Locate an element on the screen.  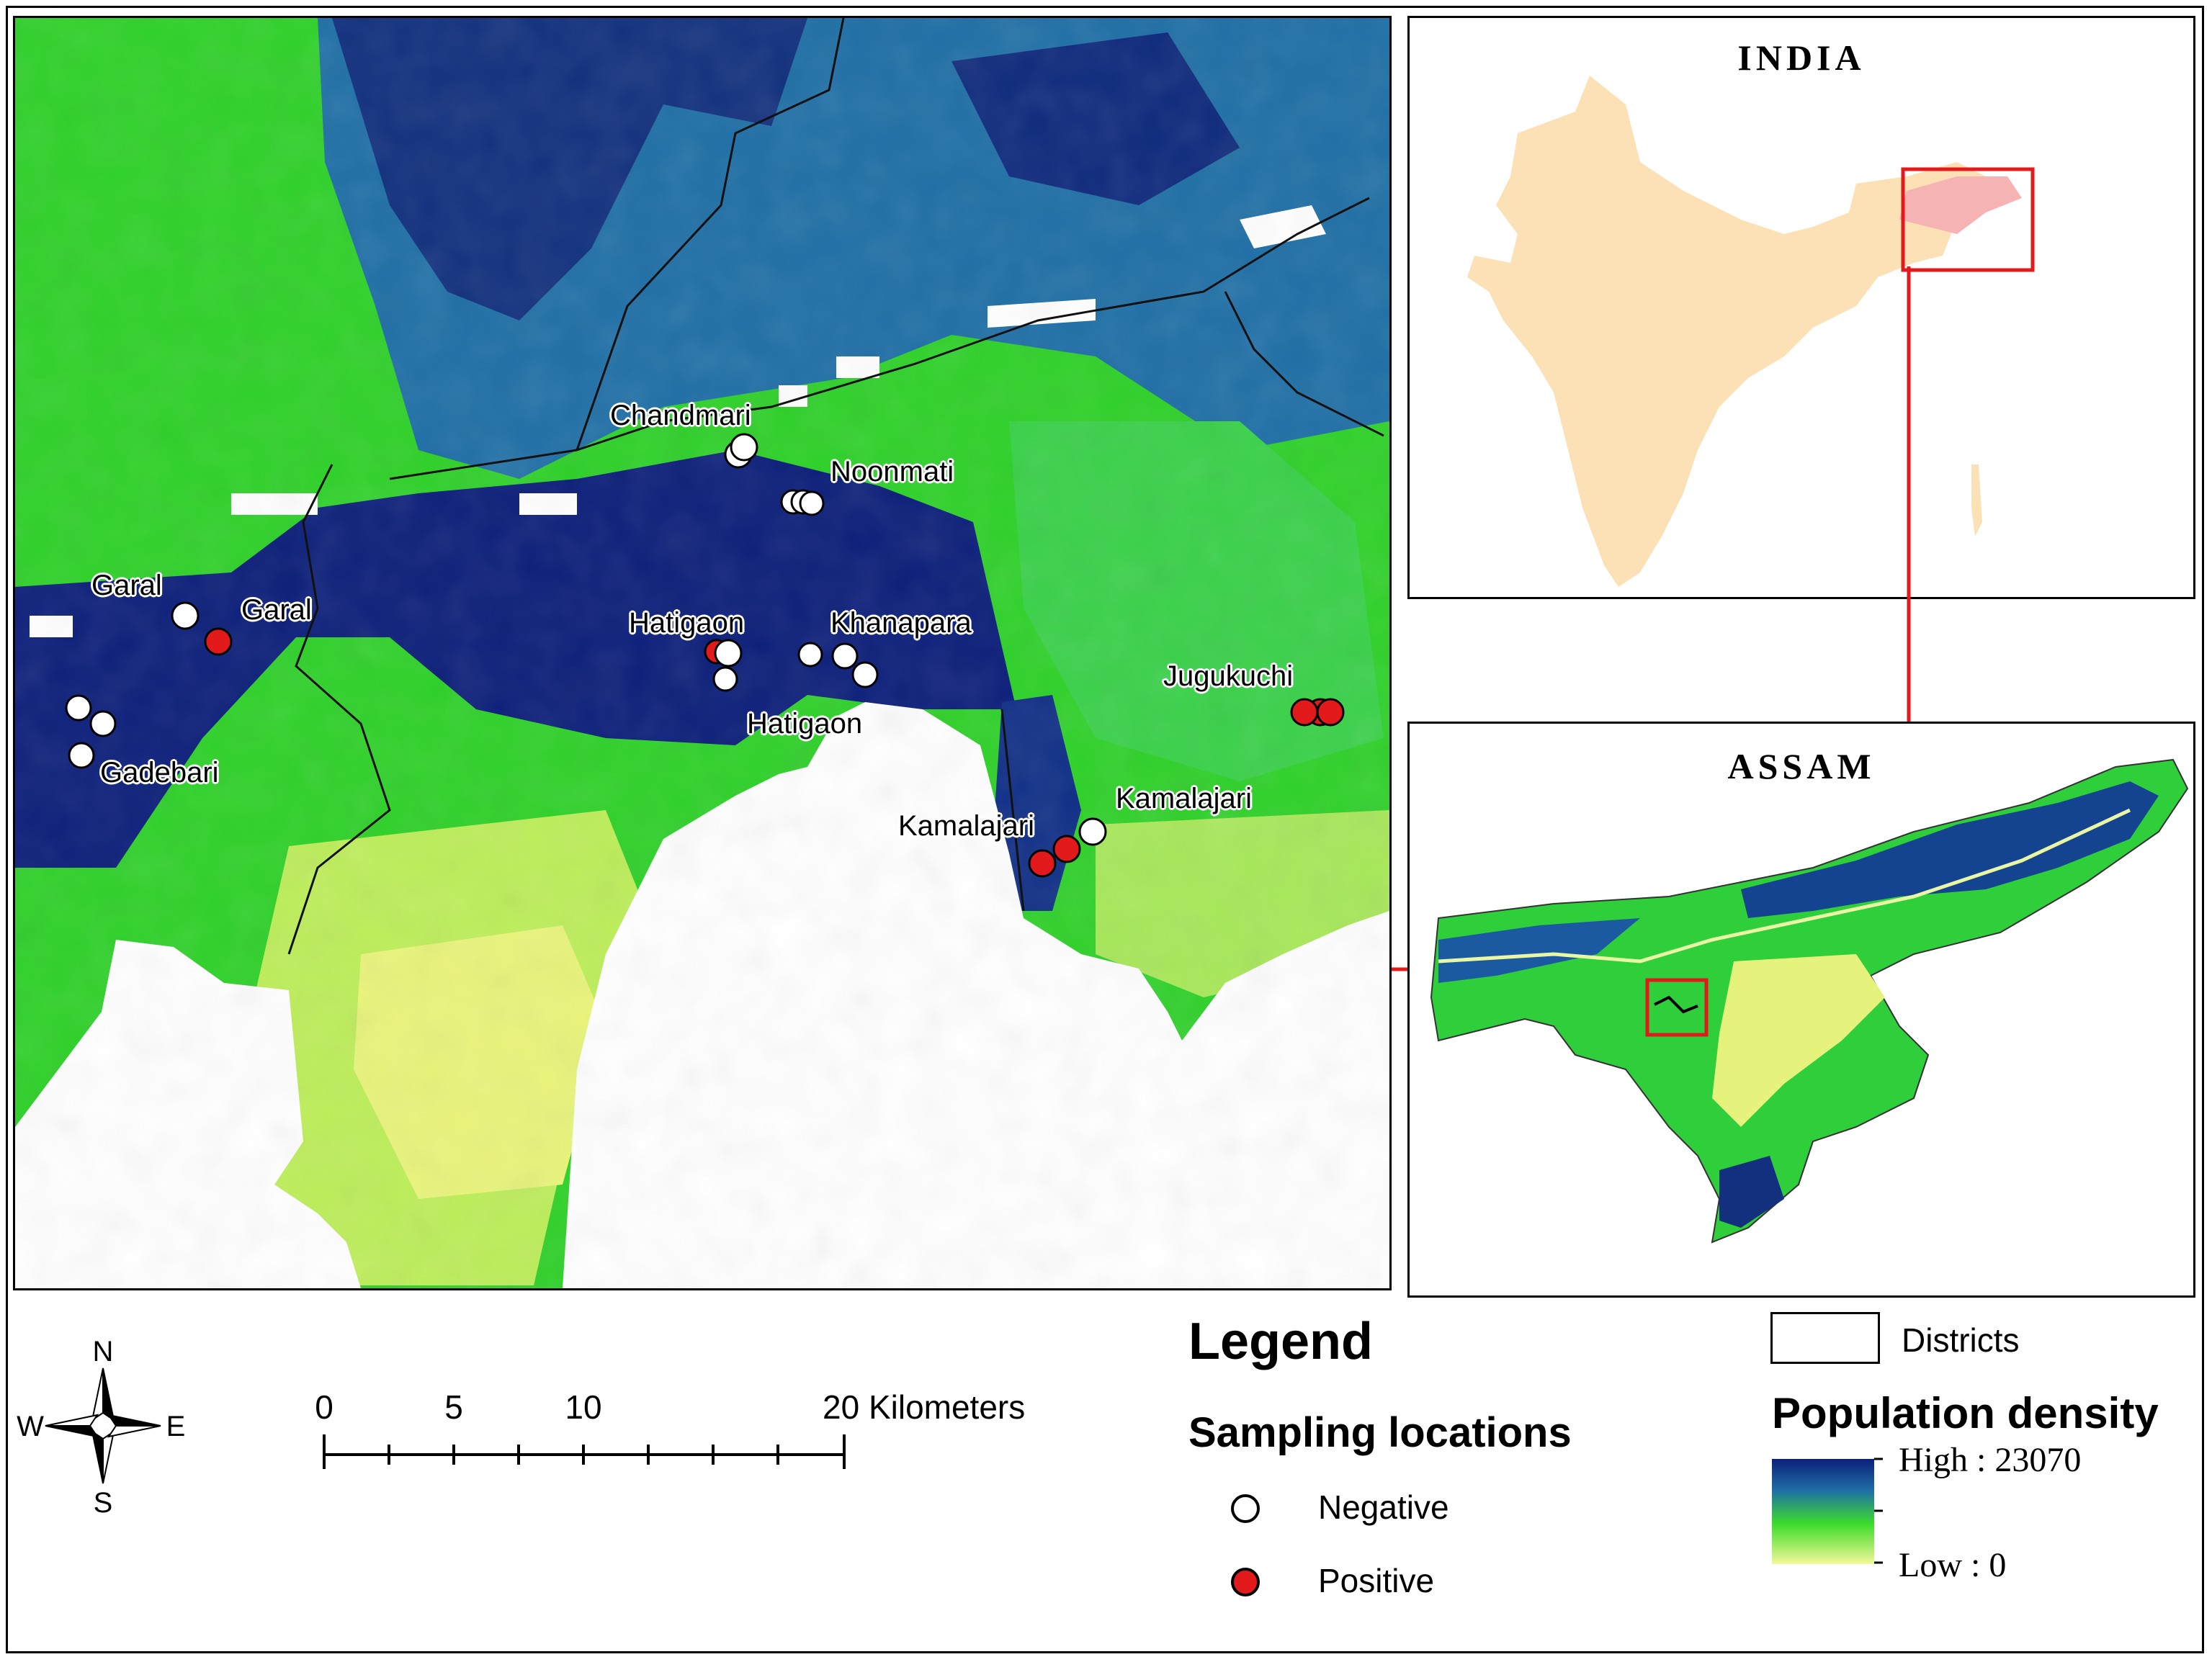
site-label-hatigaon-north: Hatigaon is located at coordinates (687, 623).